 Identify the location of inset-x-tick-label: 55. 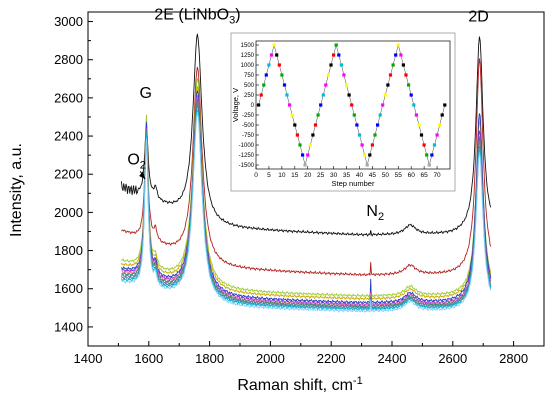
(399, 175).